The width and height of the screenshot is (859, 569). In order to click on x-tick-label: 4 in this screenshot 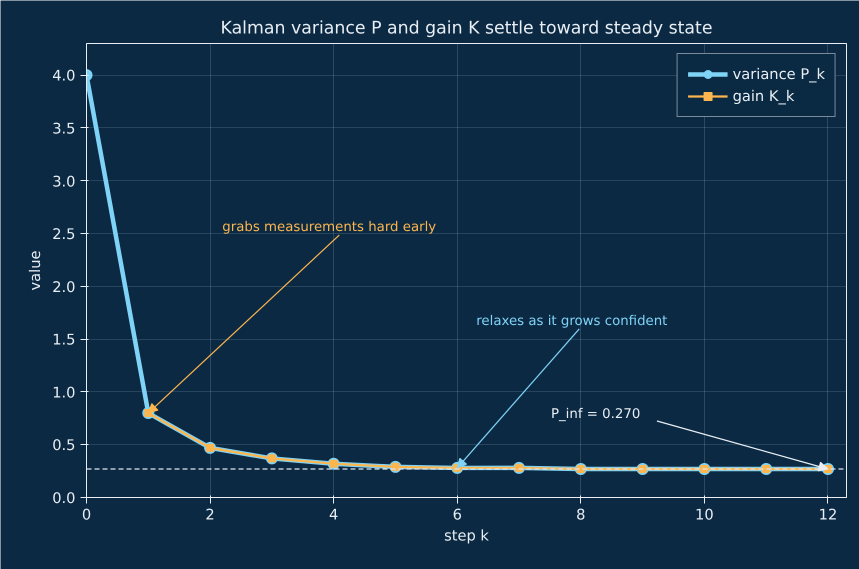, I will do `click(333, 515)`.